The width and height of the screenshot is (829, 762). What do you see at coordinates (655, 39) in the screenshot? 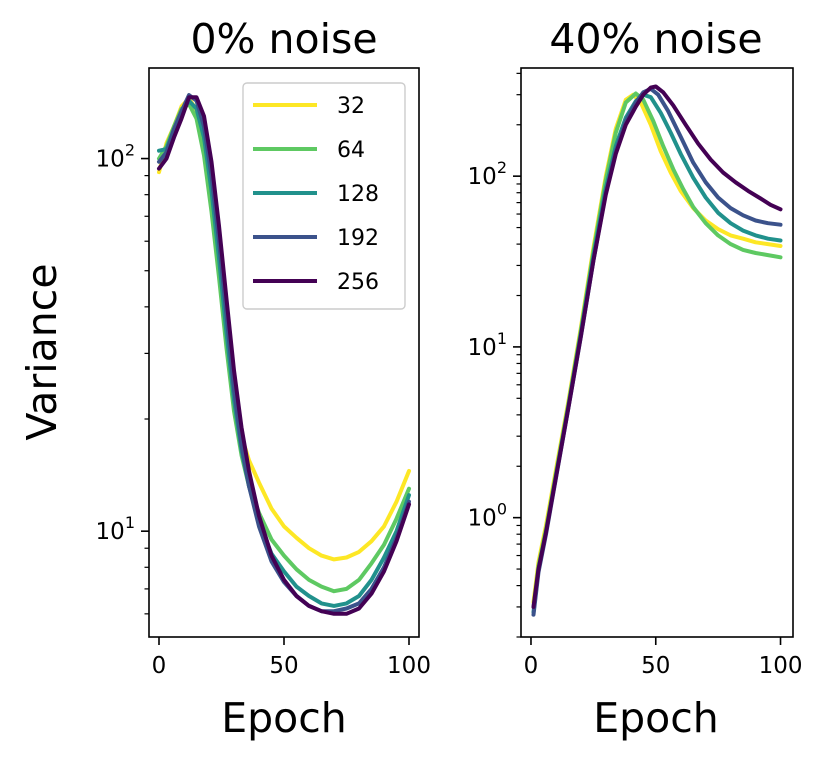
I see `panel-1-title: 40% noise` at bounding box center [655, 39].